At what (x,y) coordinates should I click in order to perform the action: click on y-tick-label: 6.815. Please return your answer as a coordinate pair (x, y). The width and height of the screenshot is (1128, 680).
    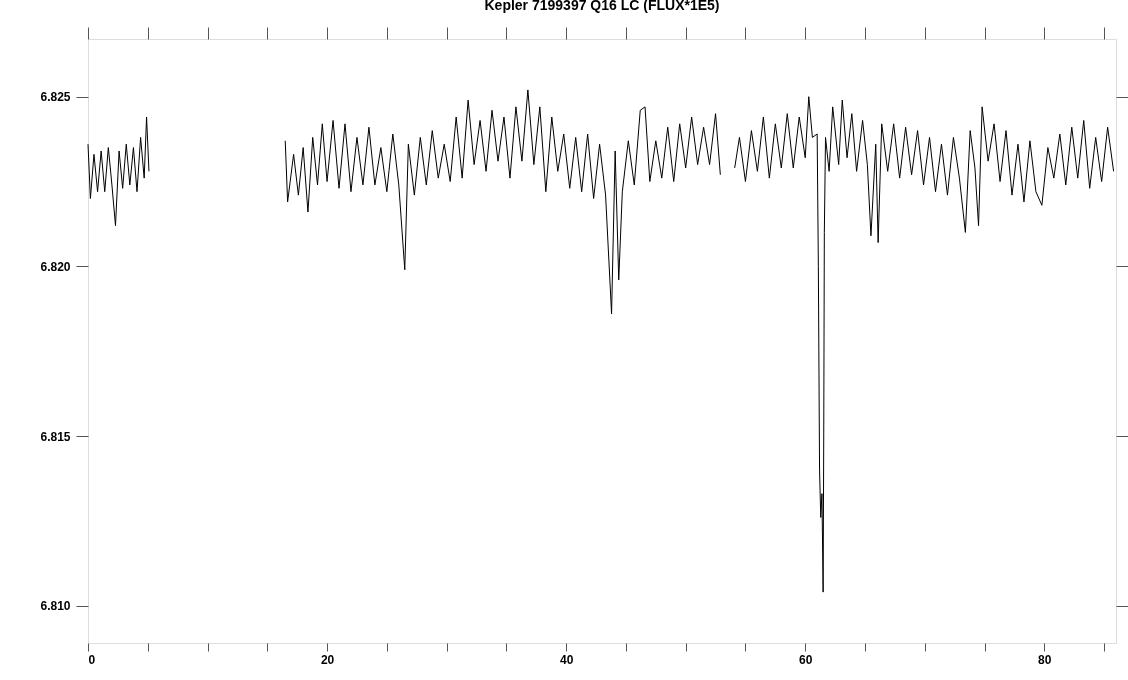
    Looking at the image, I should click on (55, 436).